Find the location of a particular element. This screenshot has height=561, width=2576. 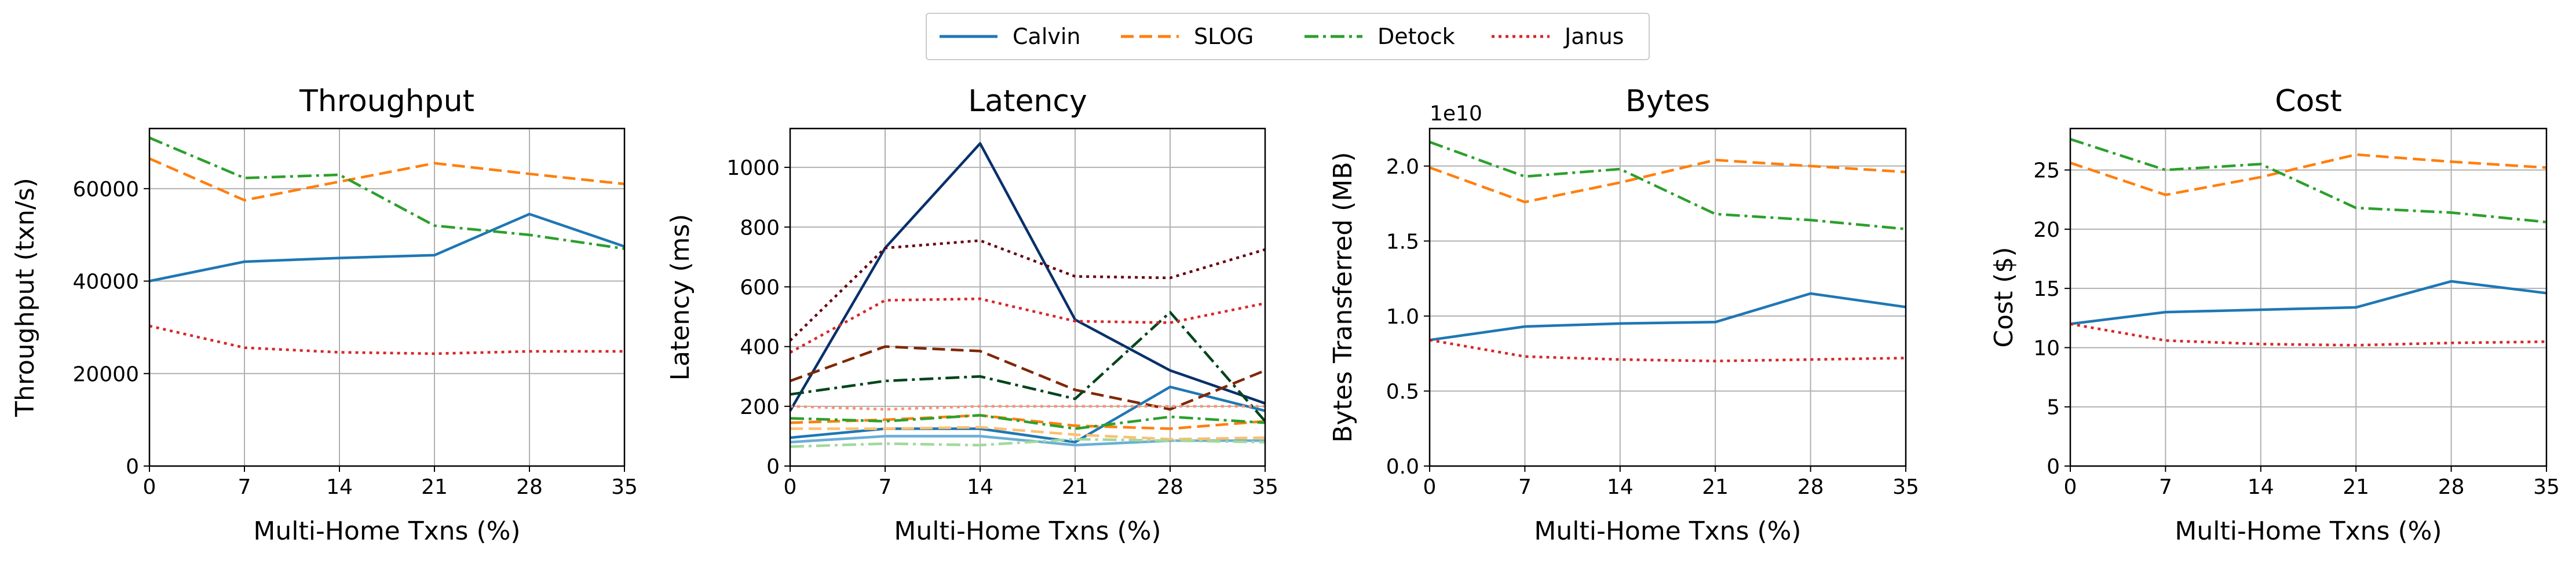

chart-title: Latency is located at coordinates (1027, 101).